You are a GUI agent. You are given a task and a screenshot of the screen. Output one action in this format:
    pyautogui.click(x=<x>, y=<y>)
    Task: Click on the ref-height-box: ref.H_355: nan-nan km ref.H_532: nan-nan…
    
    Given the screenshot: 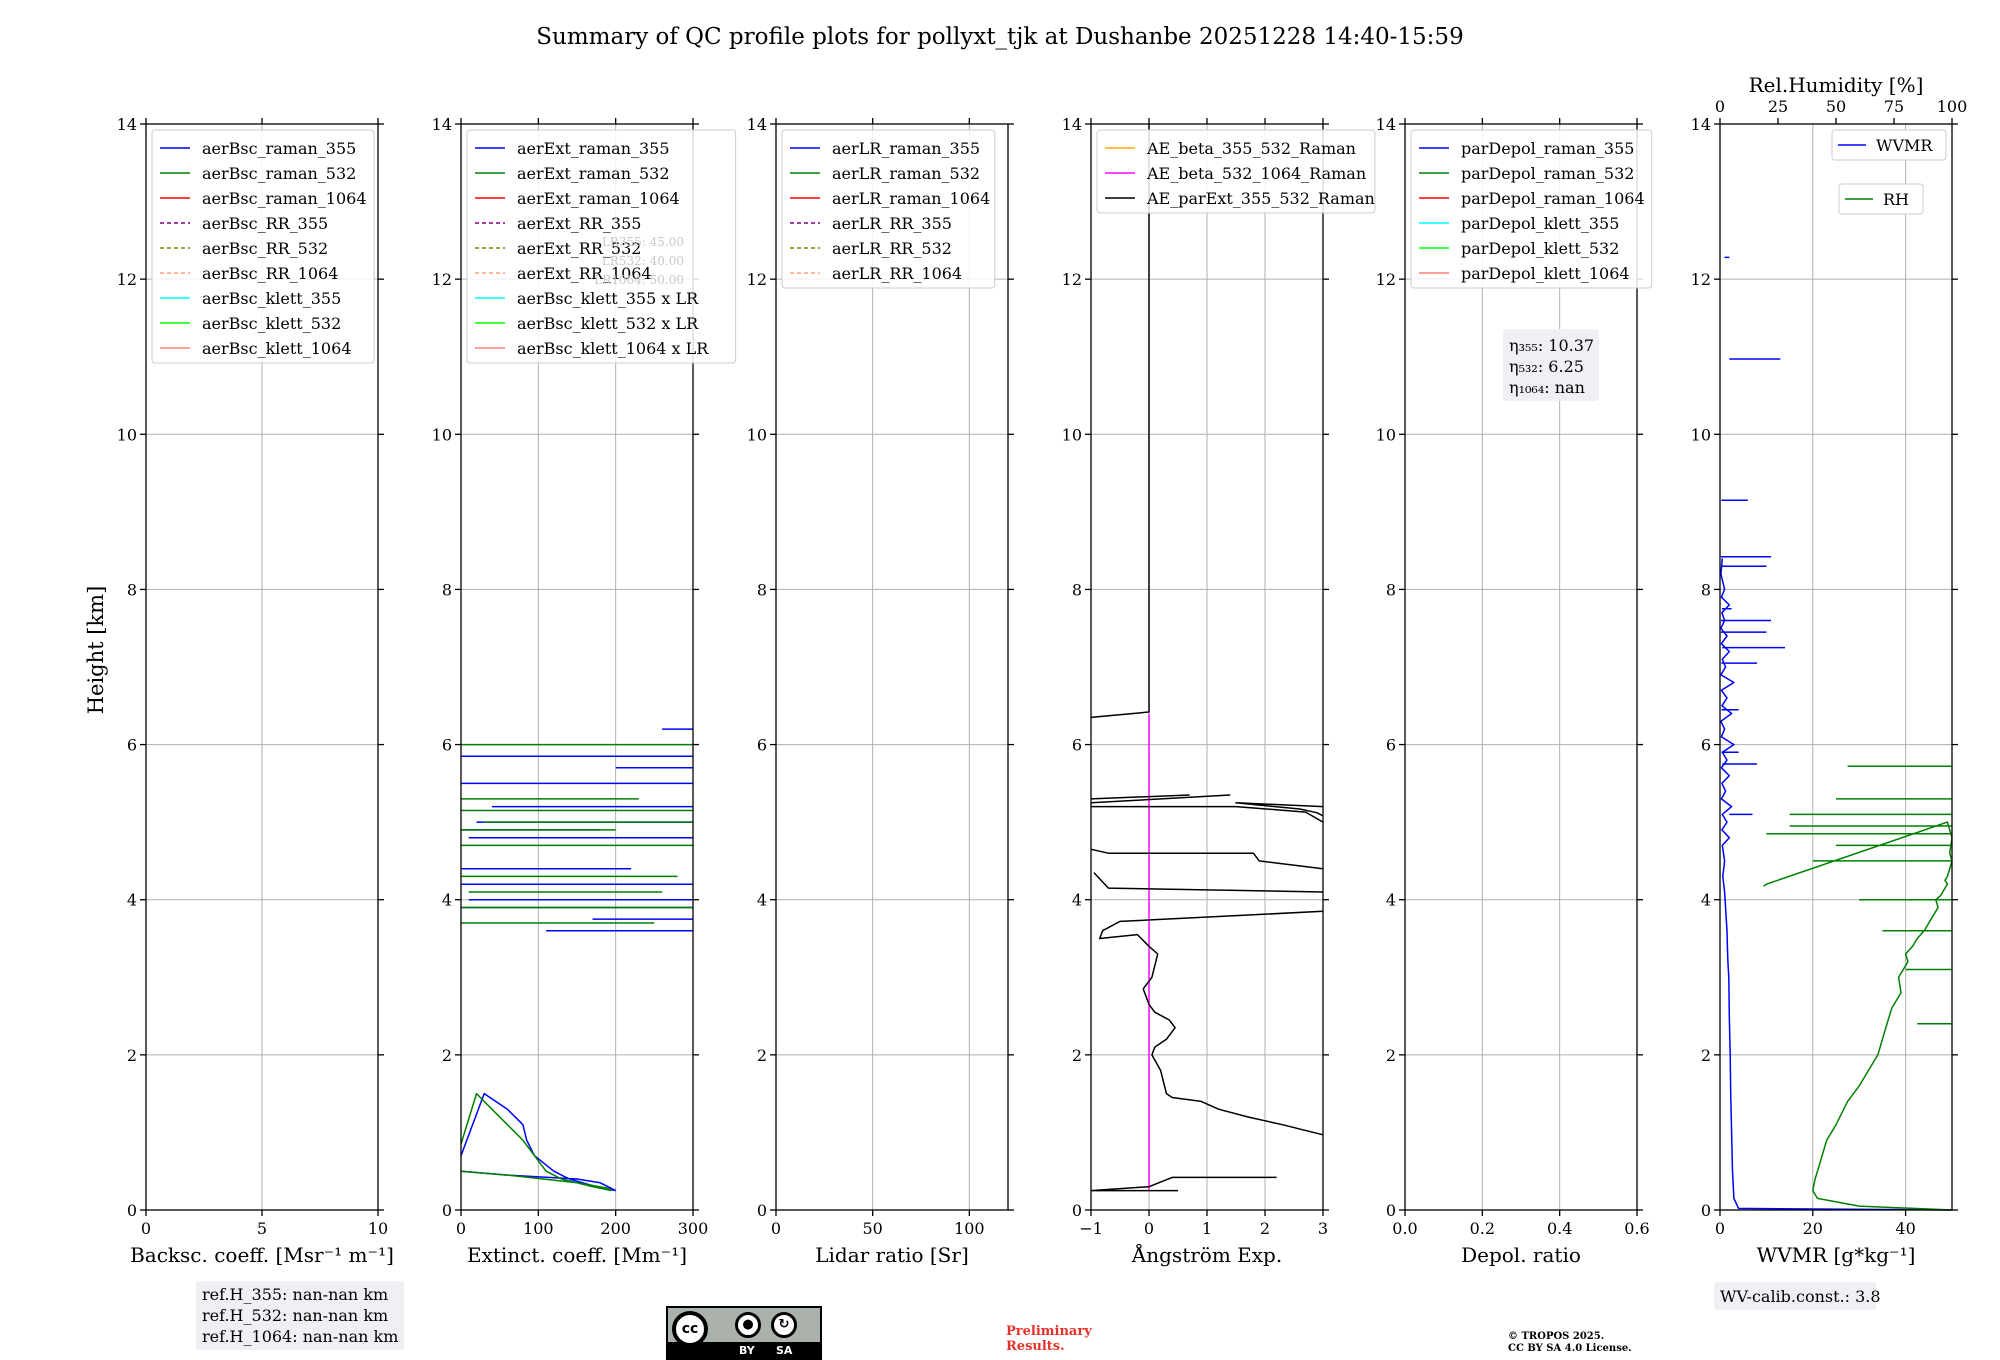 What is the action you would take?
    pyautogui.click(x=300, y=1315)
    